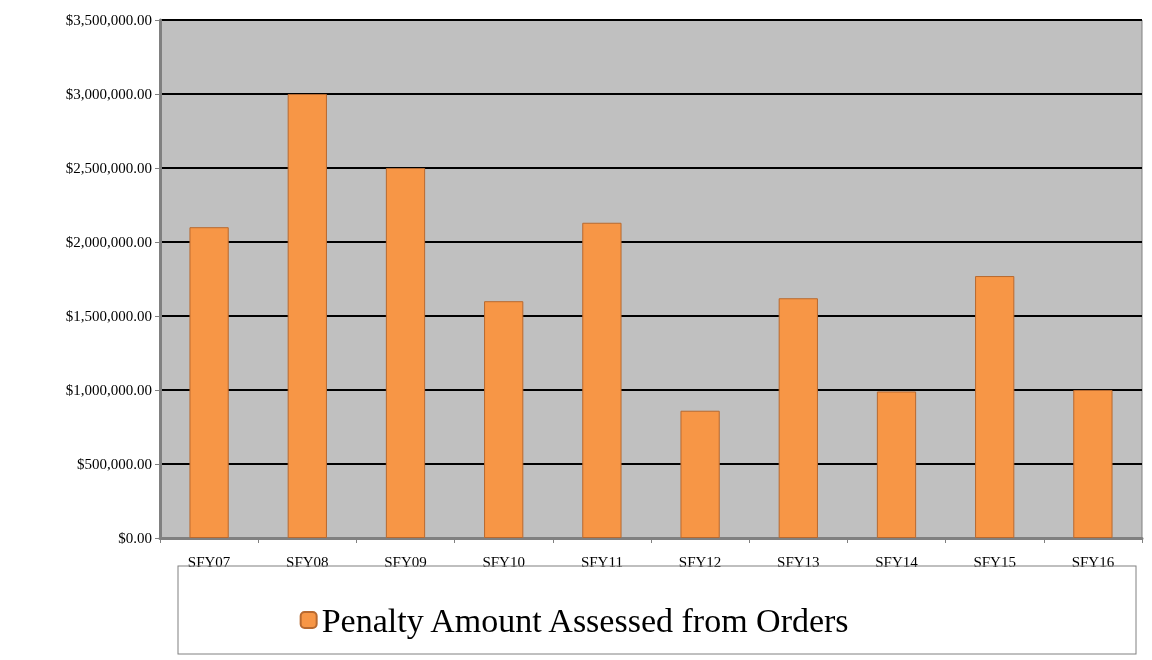 This screenshot has height=660, width=1152. I want to click on legend-label: Penalty Amount Assessed from Orders, so click(585, 620).